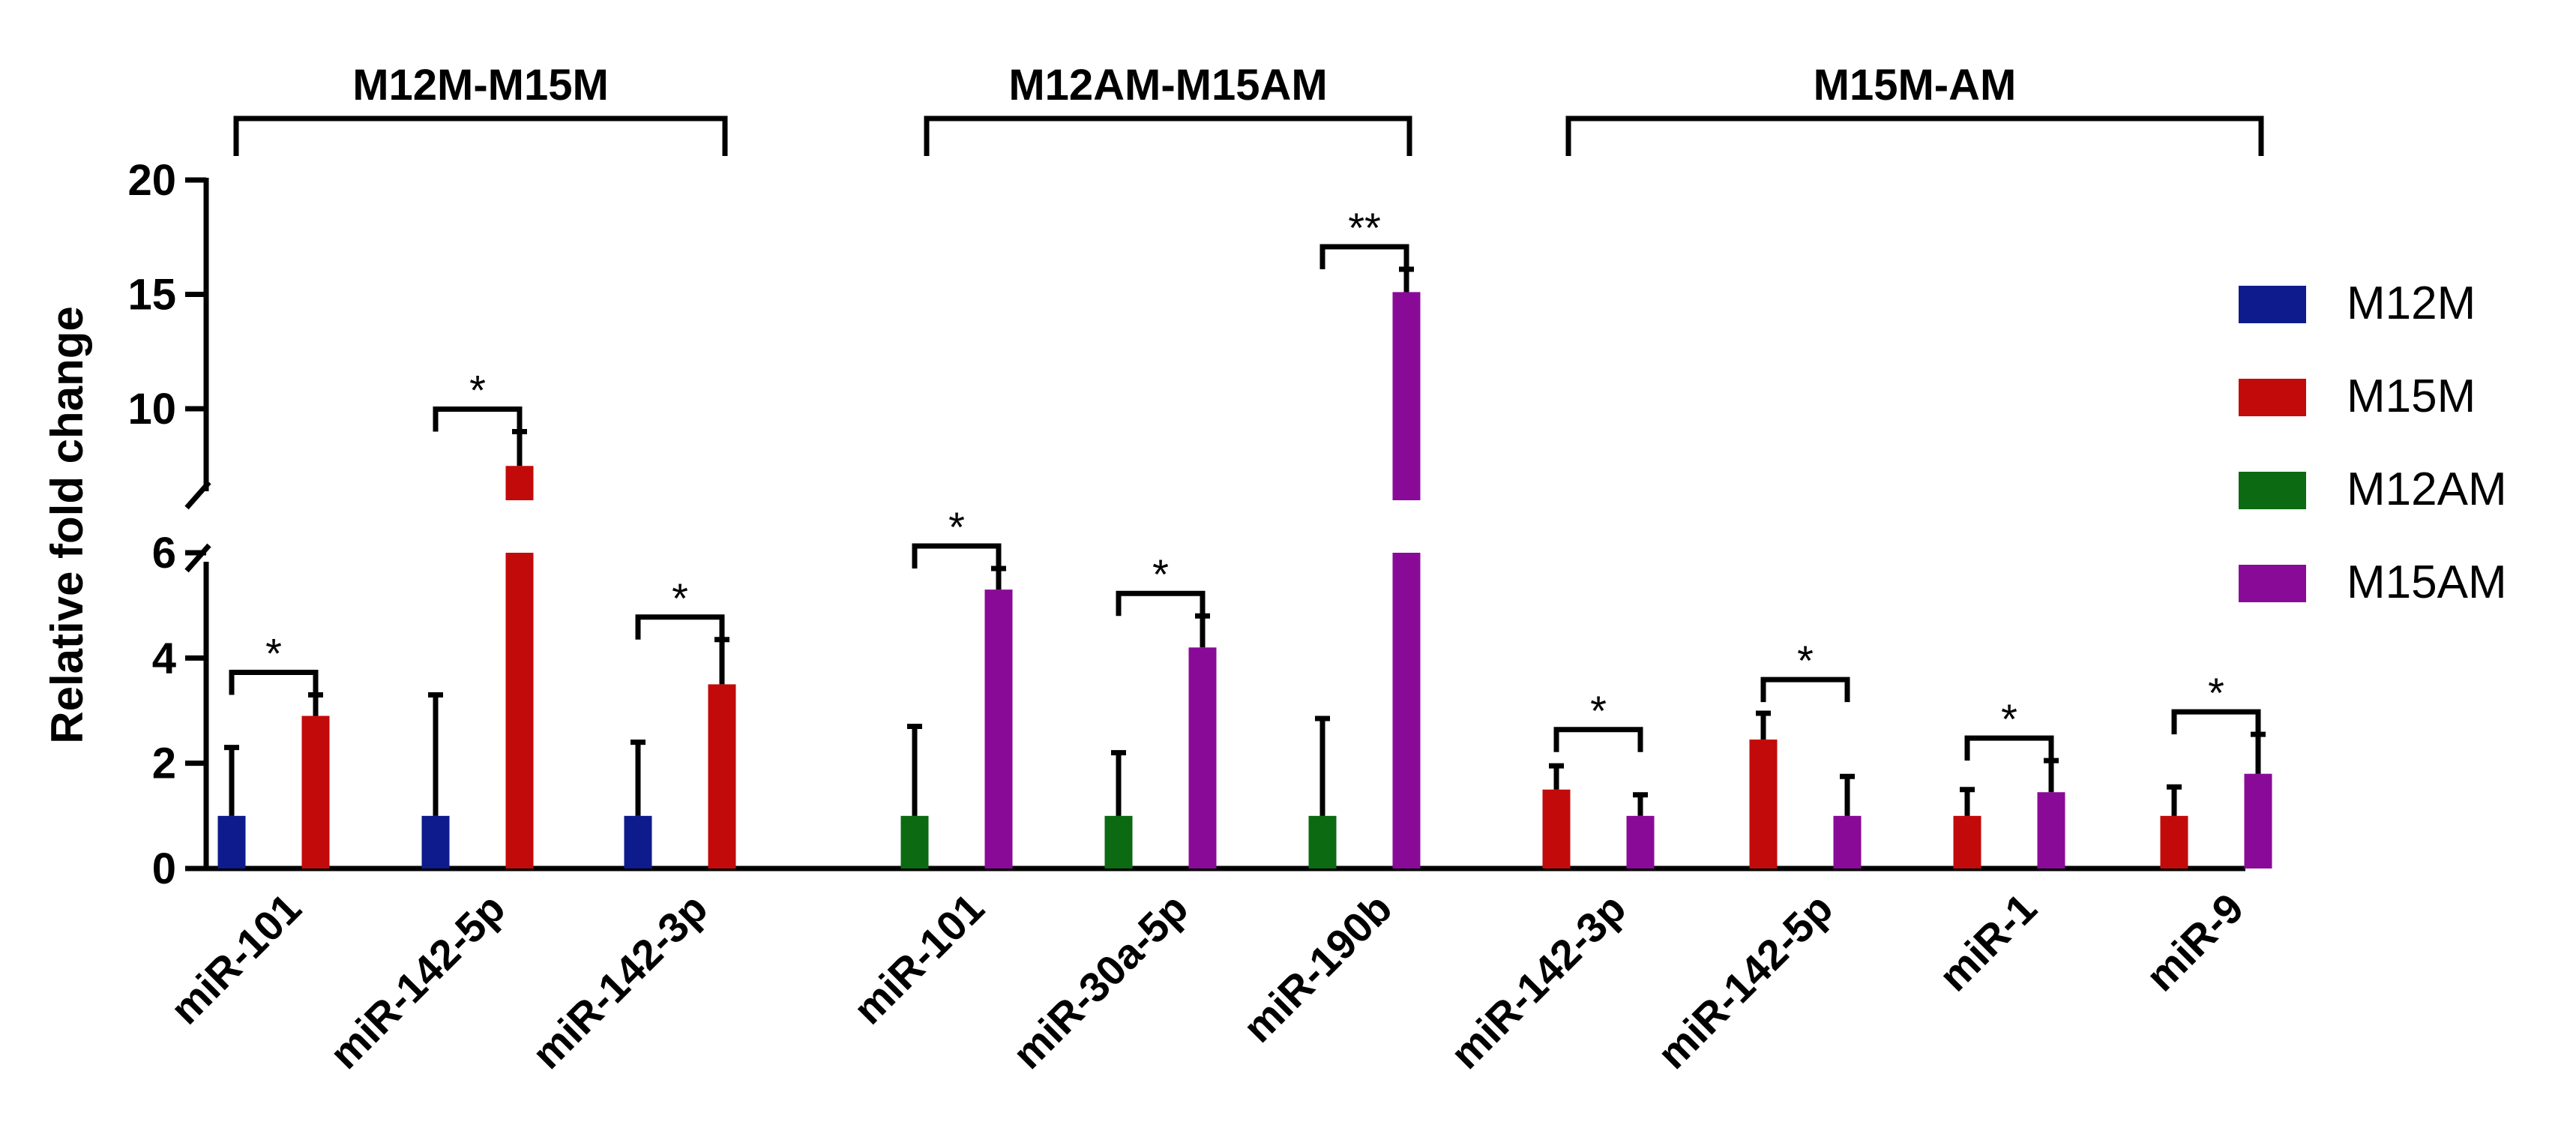 Image resolution: width=2576 pixels, height=1146 pixels. I want to click on group-label: M15M-AM, so click(1916, 85).